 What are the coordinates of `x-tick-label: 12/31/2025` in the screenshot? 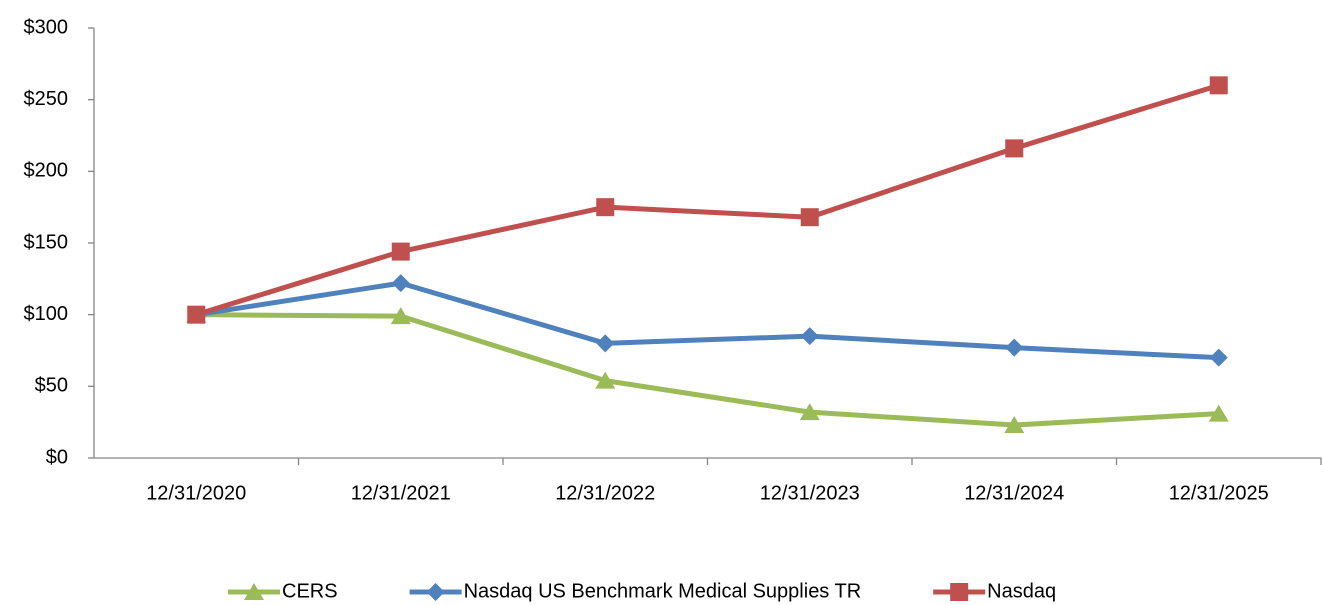 It's located at (1219, 493).